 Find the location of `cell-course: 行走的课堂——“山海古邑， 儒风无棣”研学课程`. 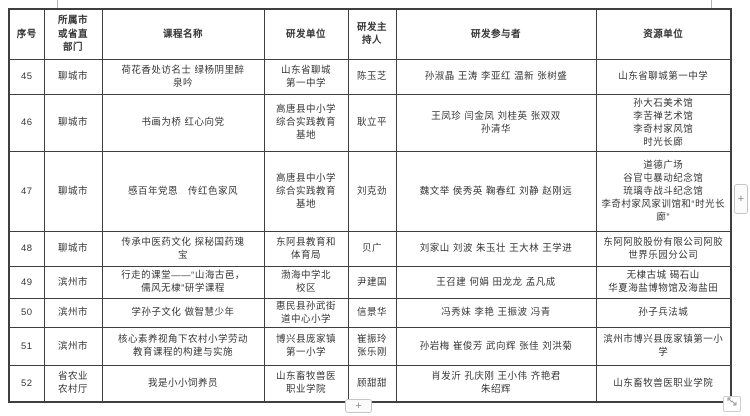

cell-course: 行走的课堂——“山海古邑， 儒风无棣”研学课程 is located at coordinates (183, 282).